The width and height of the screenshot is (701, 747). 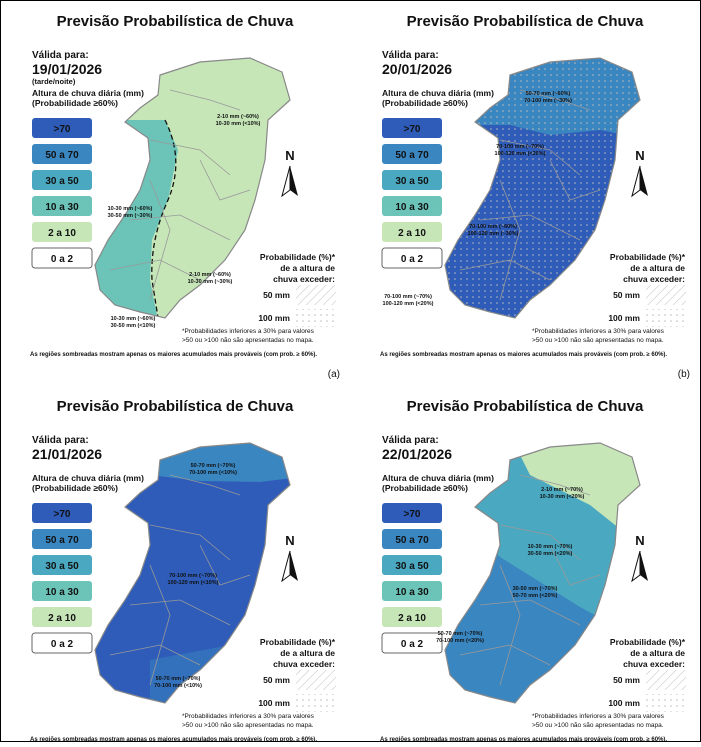 I want to click on panel-label: (b), so click(x=684, y=374).